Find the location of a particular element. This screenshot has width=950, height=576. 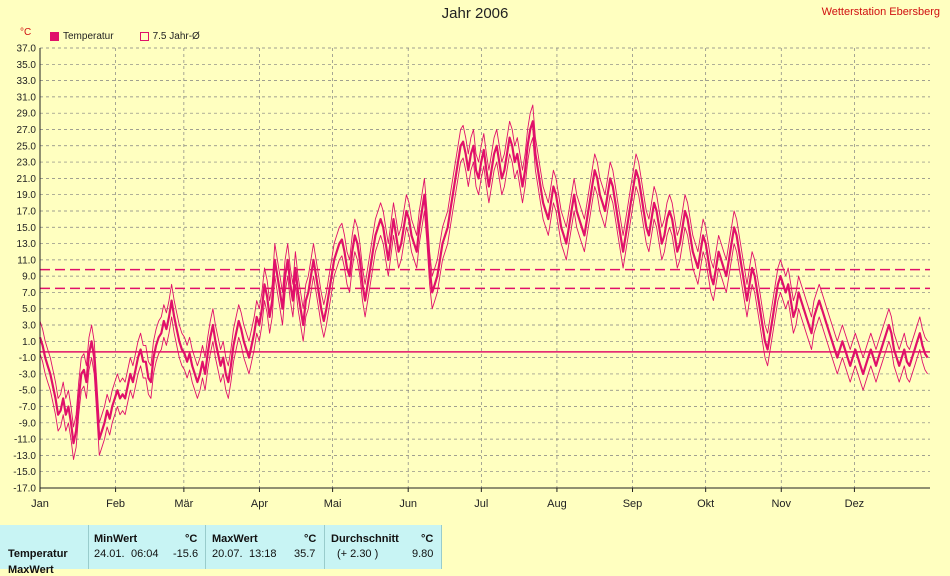

max-unit: °C is located at coordinates (310, 539).